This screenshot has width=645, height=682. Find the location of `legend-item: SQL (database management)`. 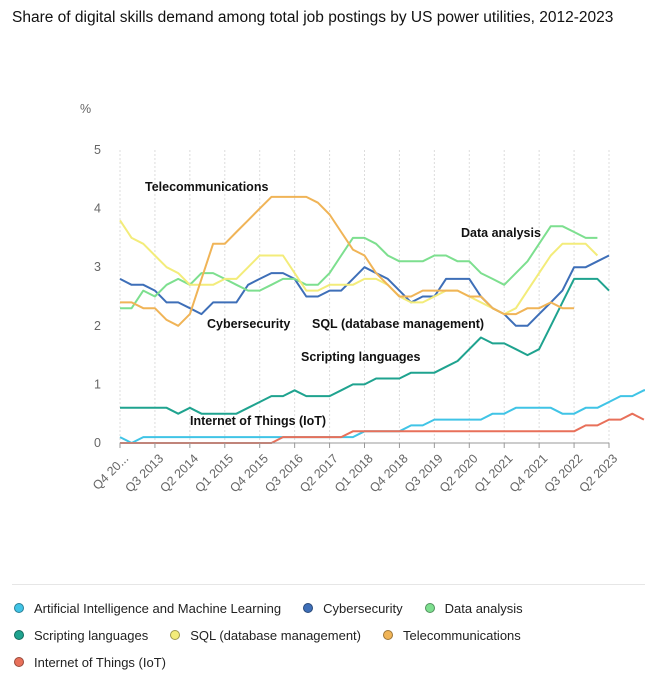

legend-item: SQL (database management) is located at coordinates (265, 635).